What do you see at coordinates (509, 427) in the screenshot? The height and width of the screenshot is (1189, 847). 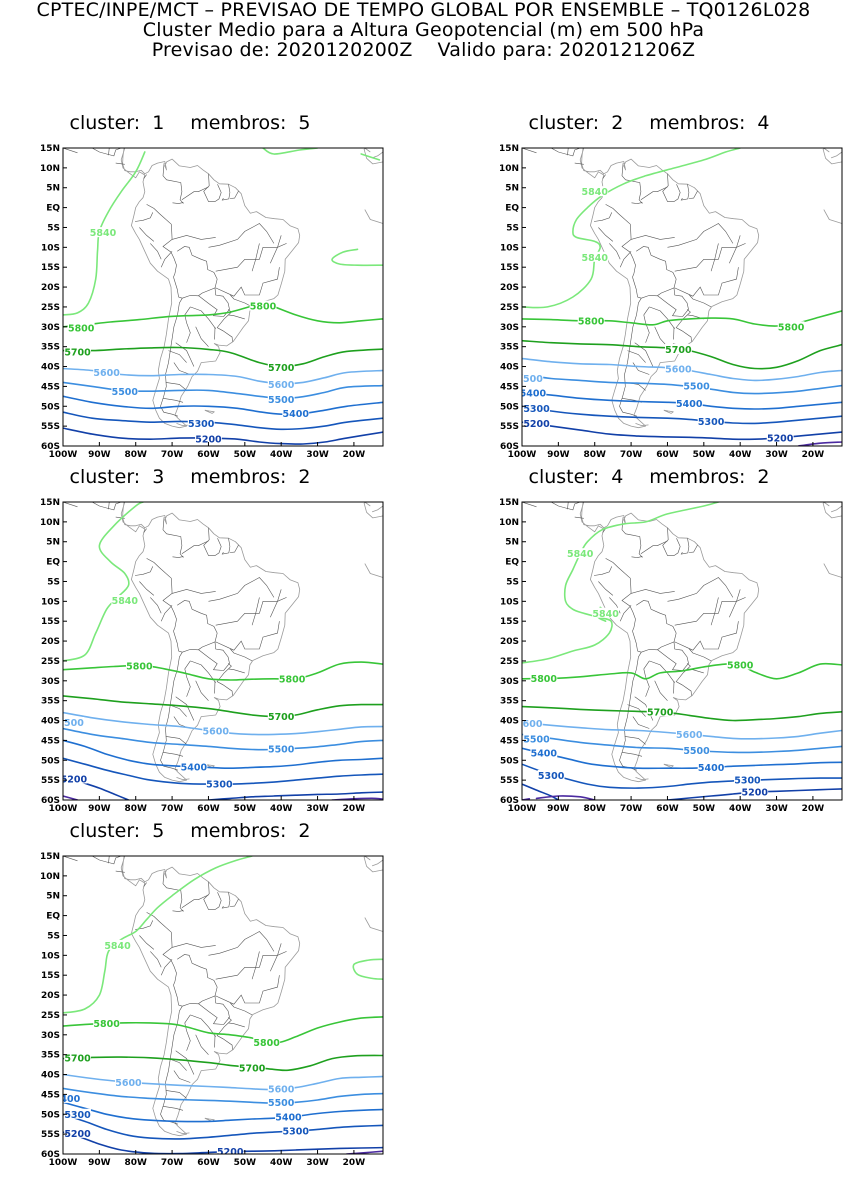 I see `lat-tick-label: 55S` at bounding box center [509, 427].